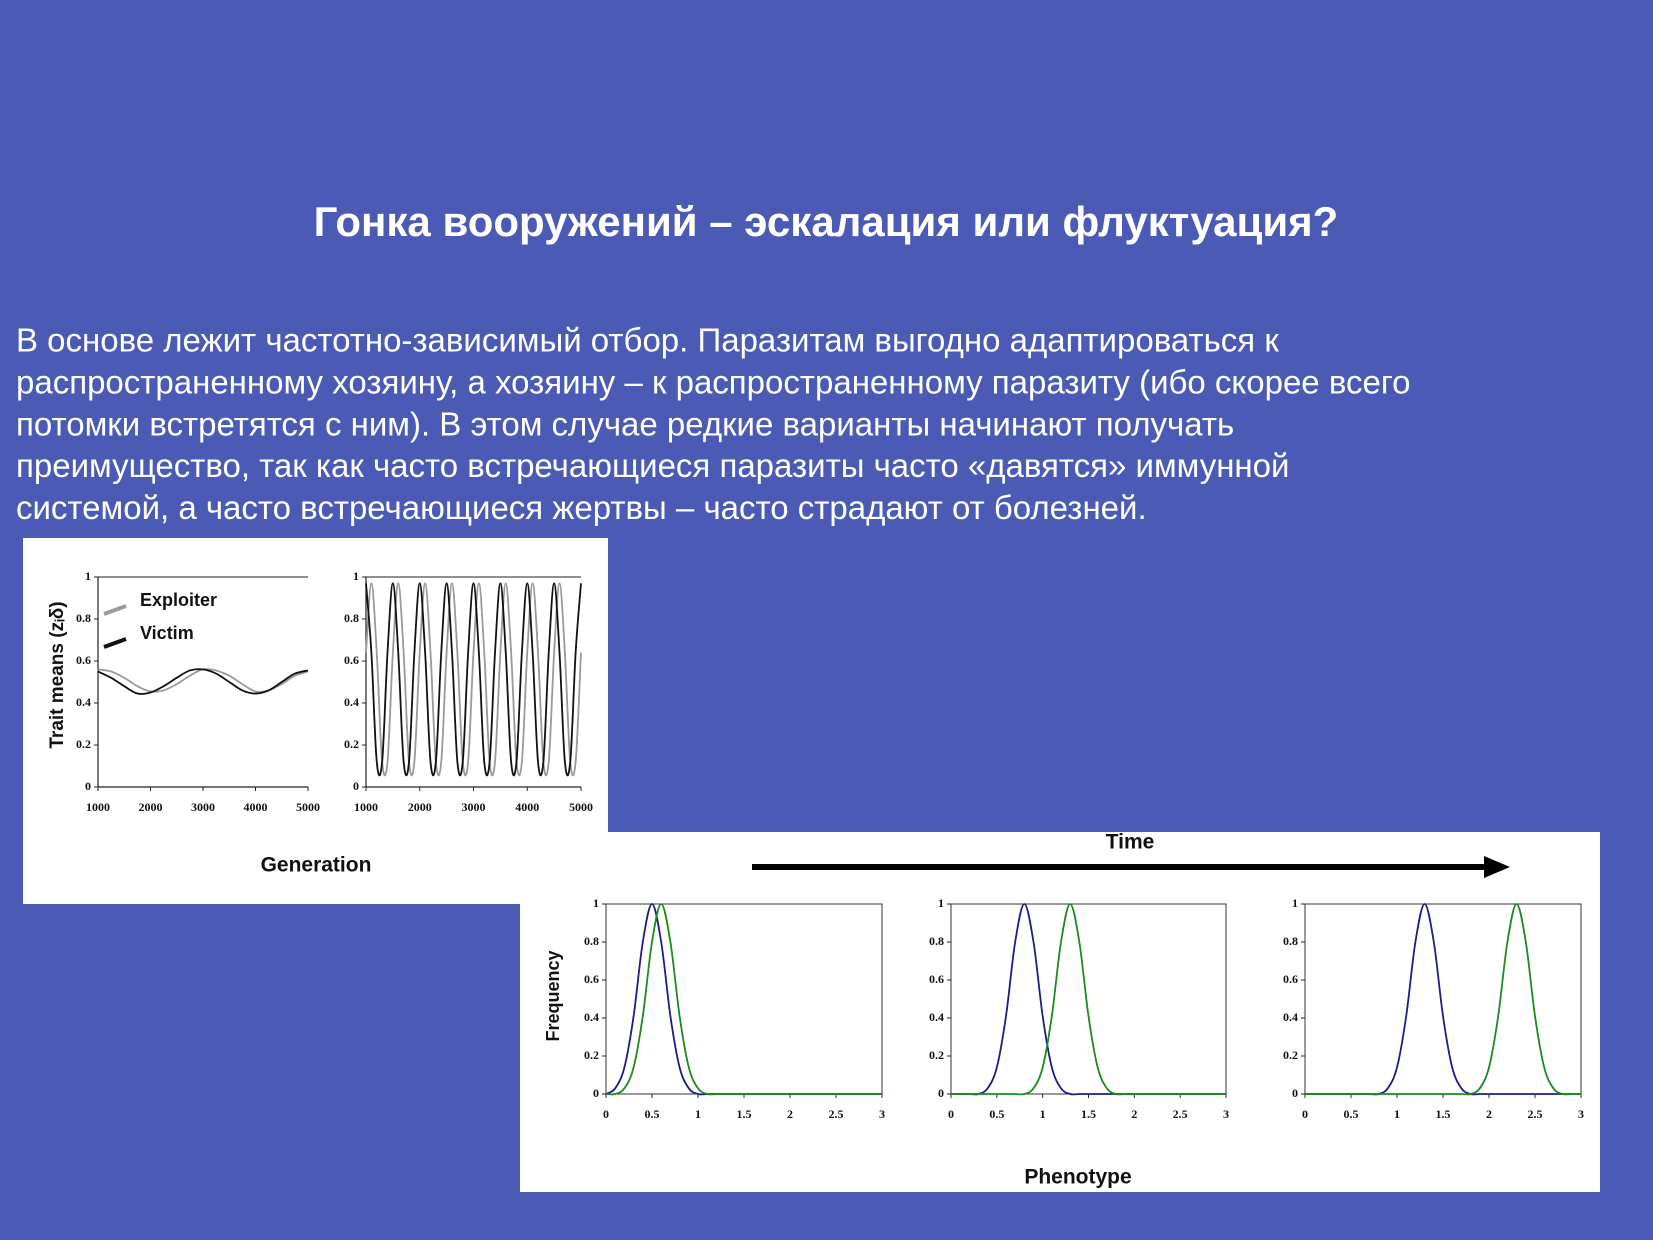  Describe the element at coordinates (553, 995) in the screenshot. I see `y-axis-label: Frequency` at that location.